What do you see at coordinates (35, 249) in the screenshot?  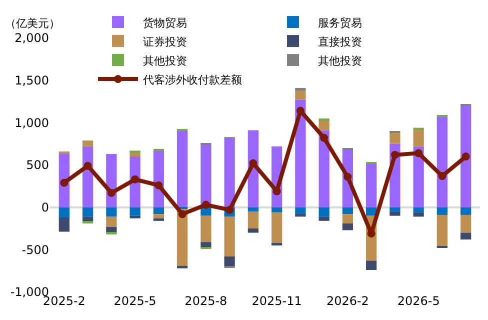 I see `y-tick-label: -500` at bounding box center [35, 249].